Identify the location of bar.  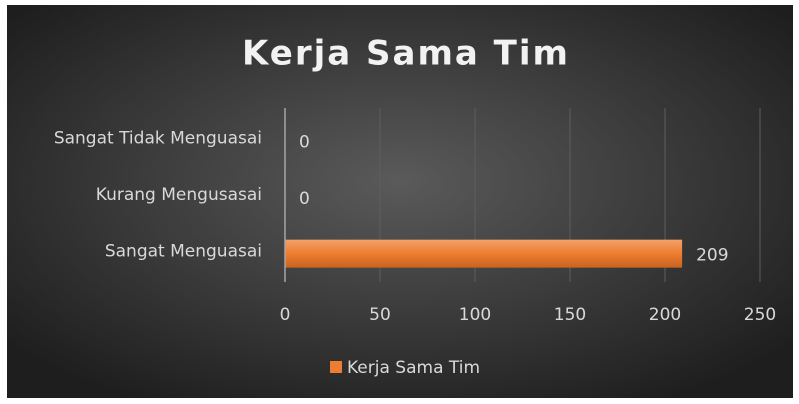
(484, 253).